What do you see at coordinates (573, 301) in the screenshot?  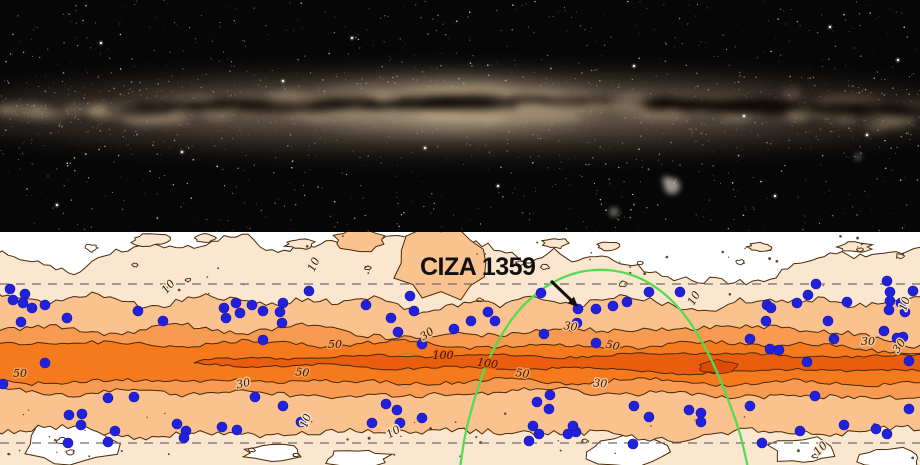 I see `ciza-arrowhead-icon` at bounding box center [573, 301].